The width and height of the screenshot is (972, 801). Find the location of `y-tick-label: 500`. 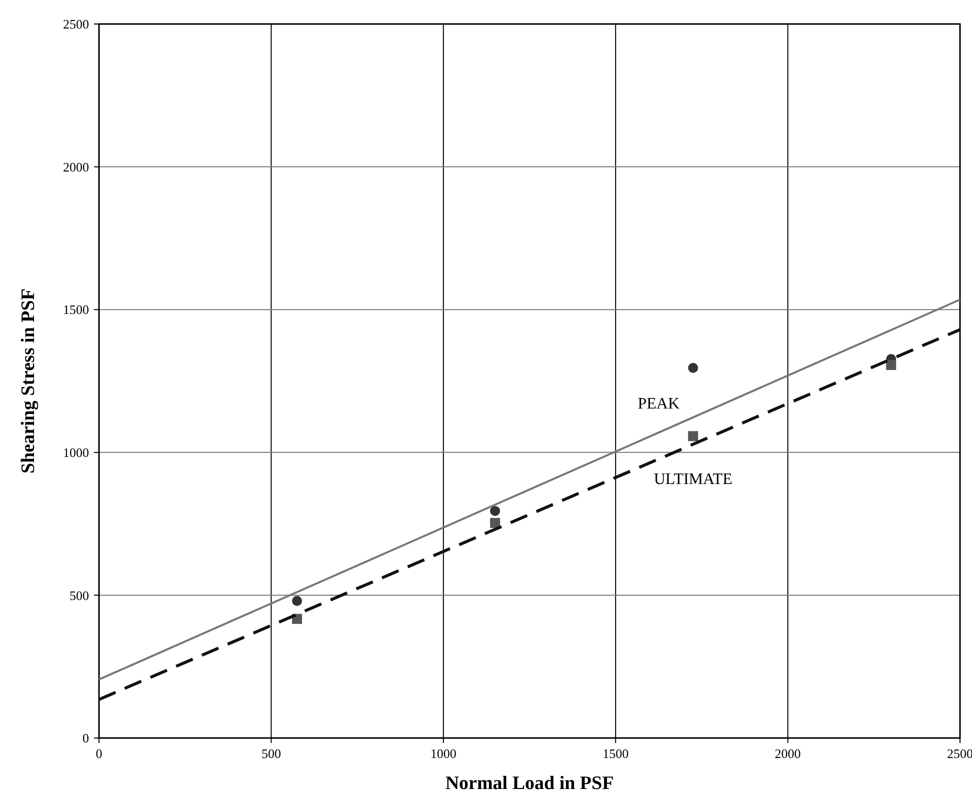

y-tick-label: 500 is located at coordinates (79, 595).